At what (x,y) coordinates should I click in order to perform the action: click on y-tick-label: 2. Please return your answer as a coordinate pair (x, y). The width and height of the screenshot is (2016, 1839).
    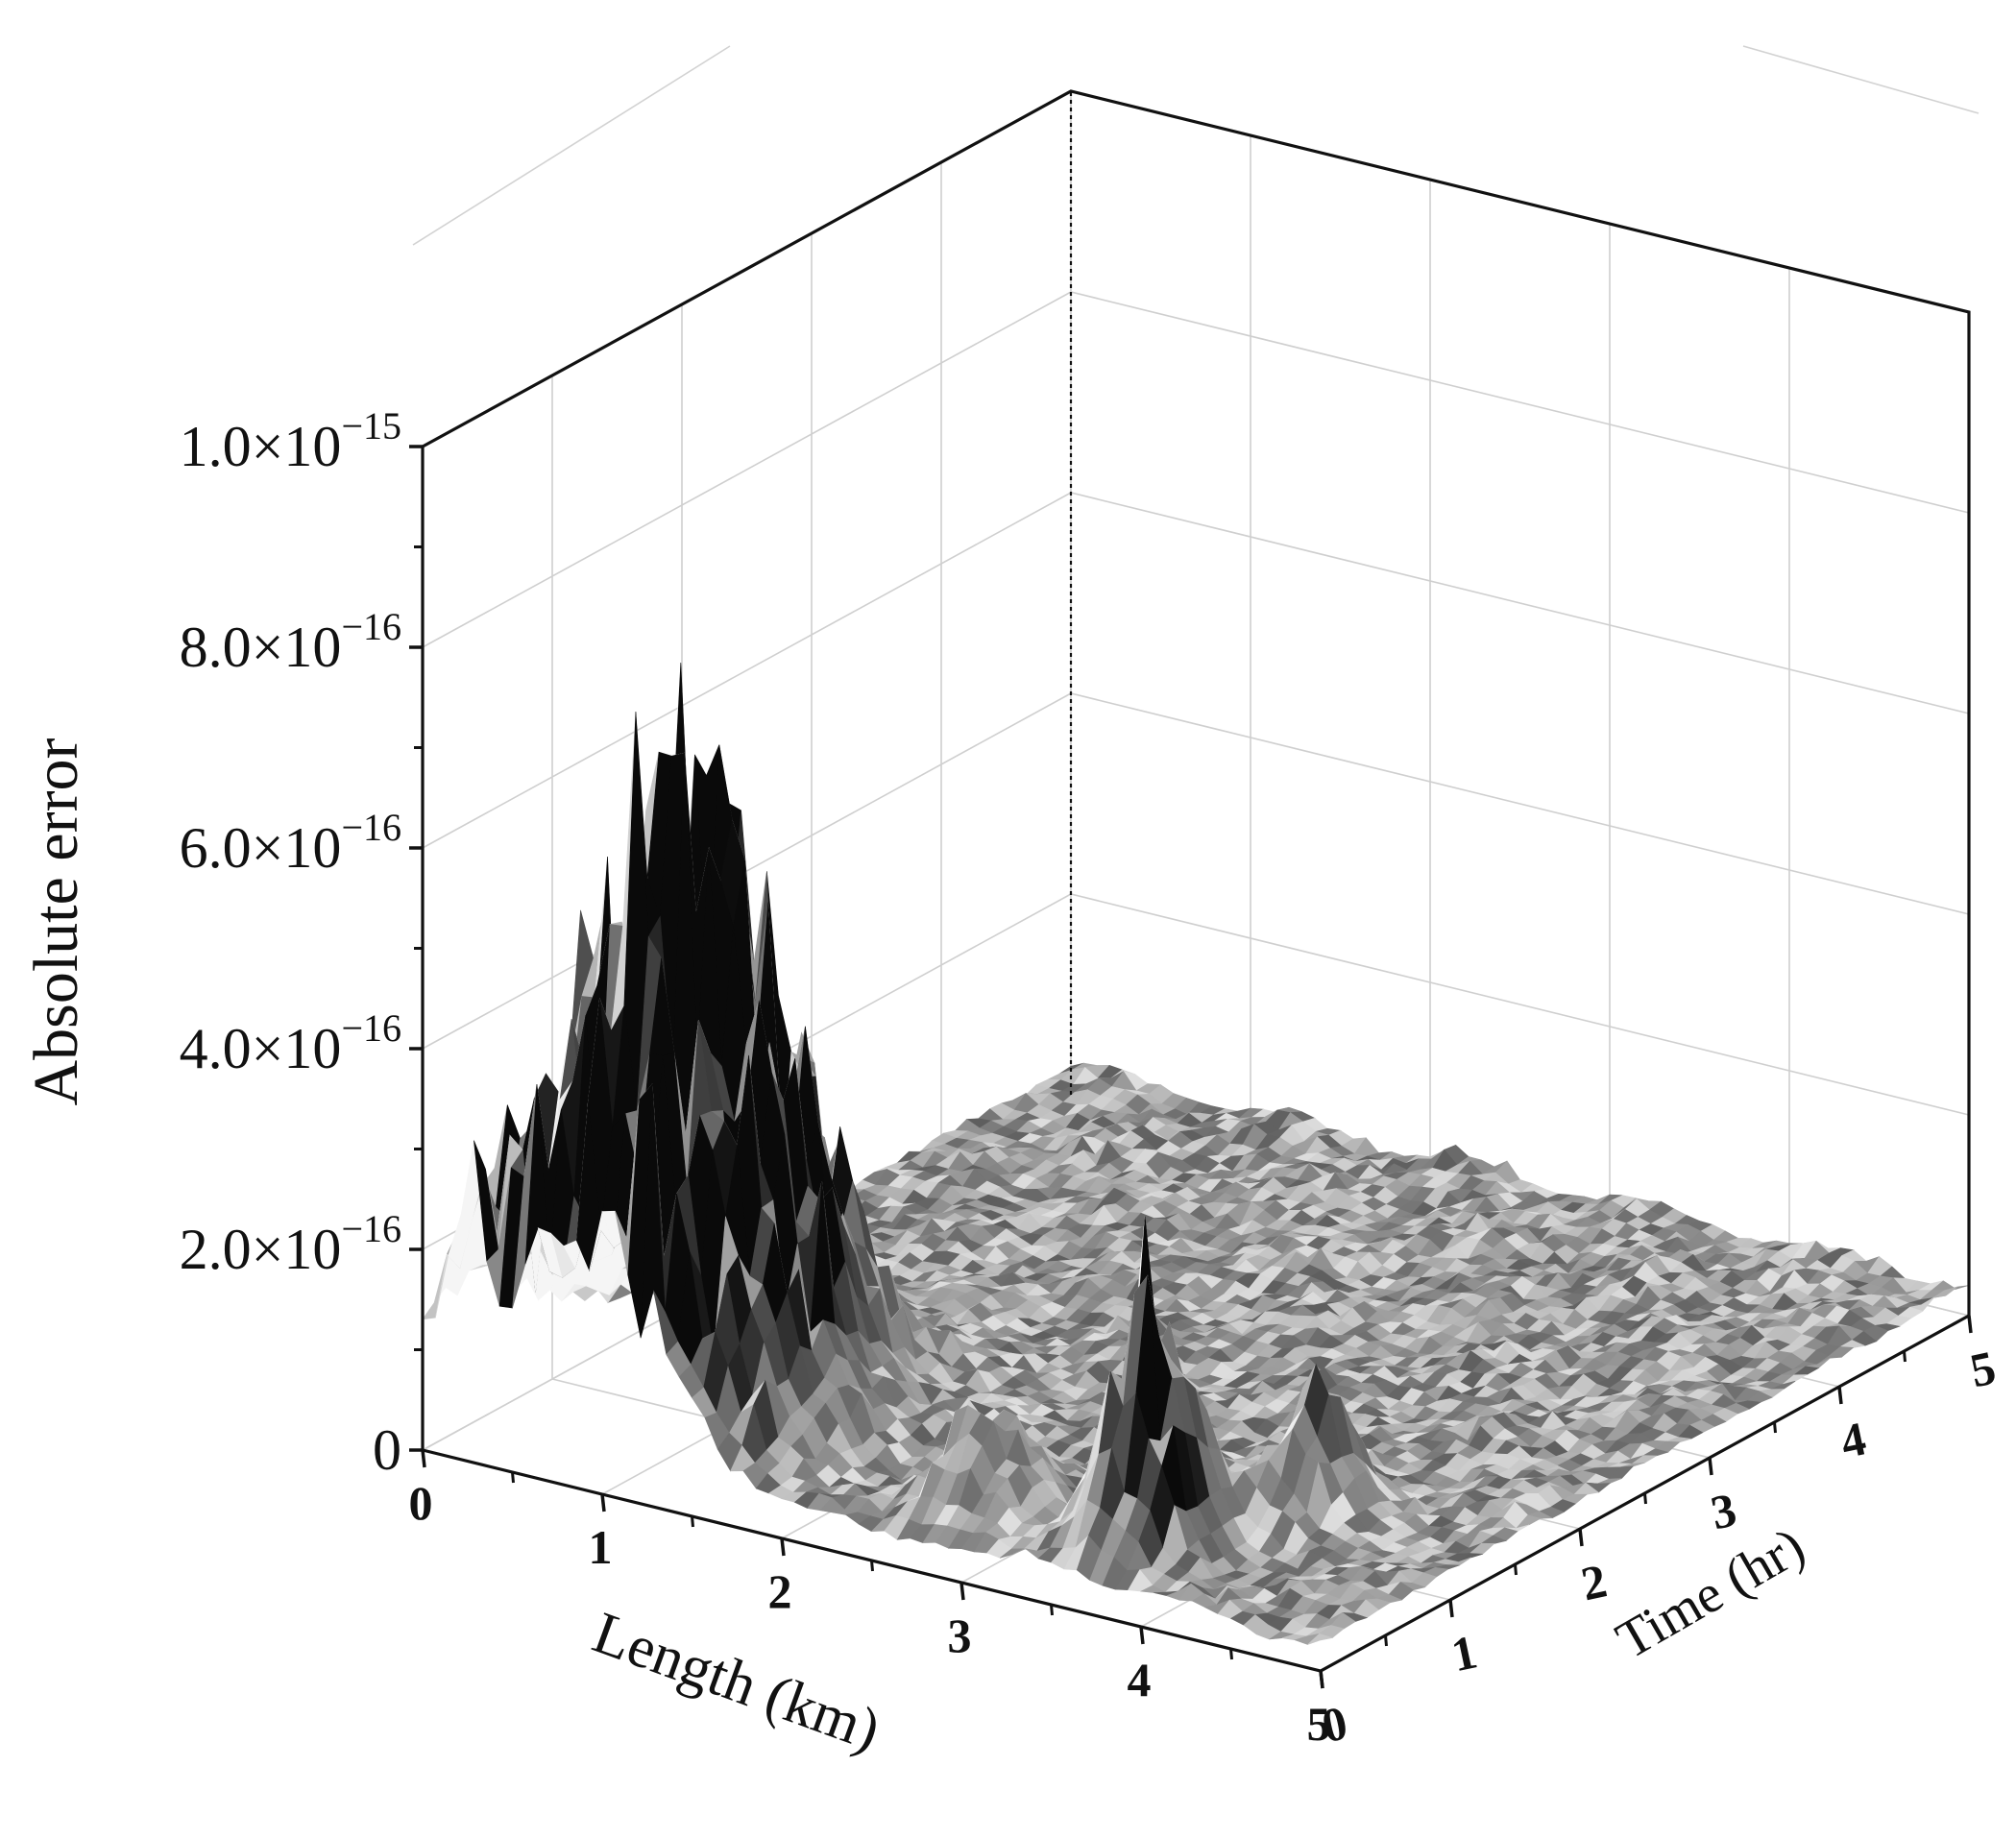
    Looking at the image, I should click on (1593, 1582).